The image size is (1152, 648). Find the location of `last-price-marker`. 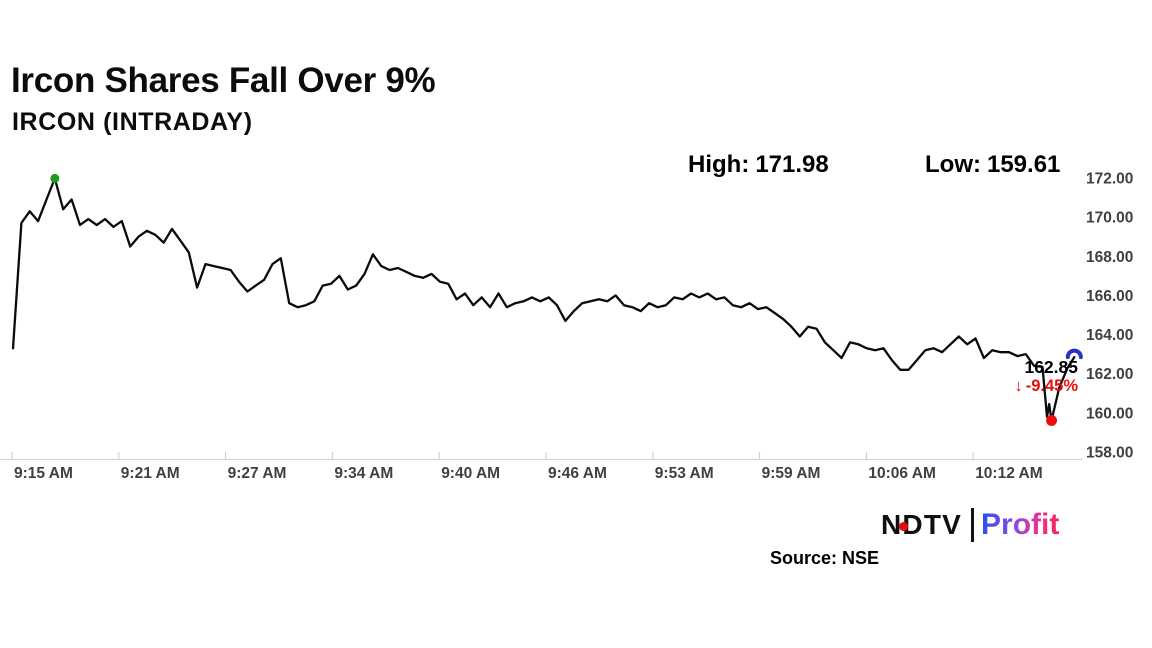

last-price-marker is located at coordinates (1074, 354).